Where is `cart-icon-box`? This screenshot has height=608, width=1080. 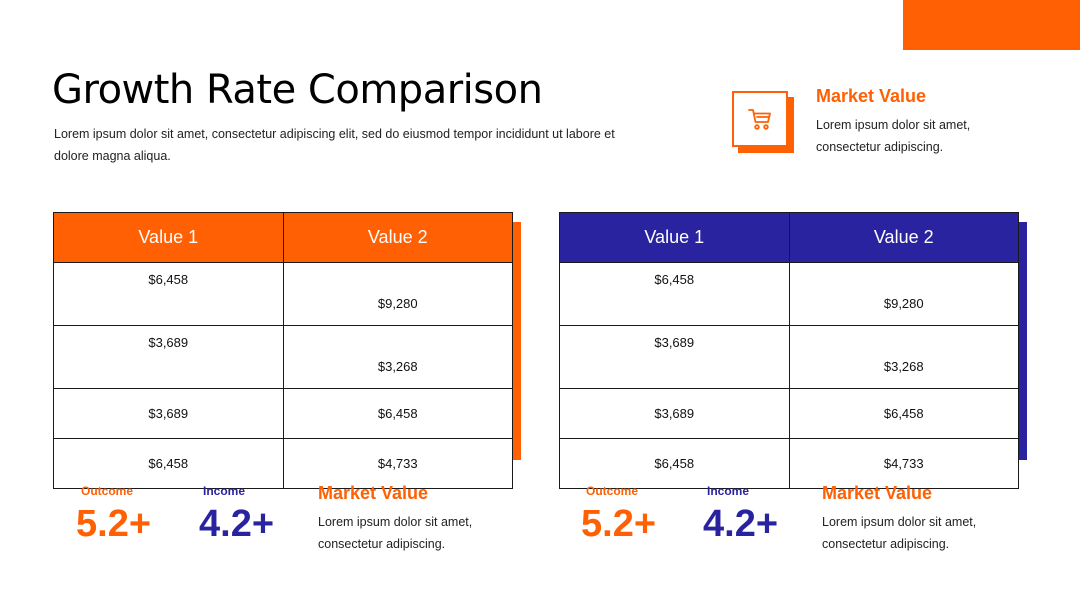 cart-icon-box is located at coordinates (760, 119).